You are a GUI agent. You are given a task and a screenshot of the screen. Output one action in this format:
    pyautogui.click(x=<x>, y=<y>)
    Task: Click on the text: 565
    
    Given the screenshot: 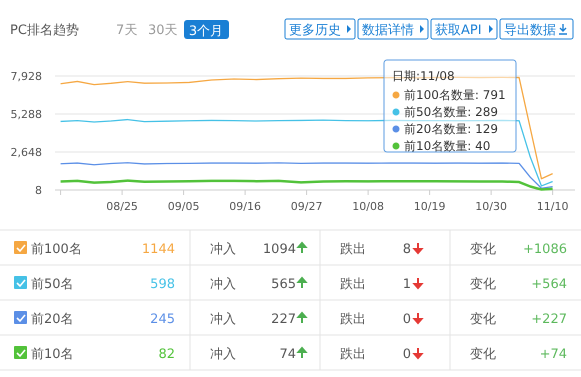 What is the action you would take?
    pyautogui.click(x=283, y=284)
    